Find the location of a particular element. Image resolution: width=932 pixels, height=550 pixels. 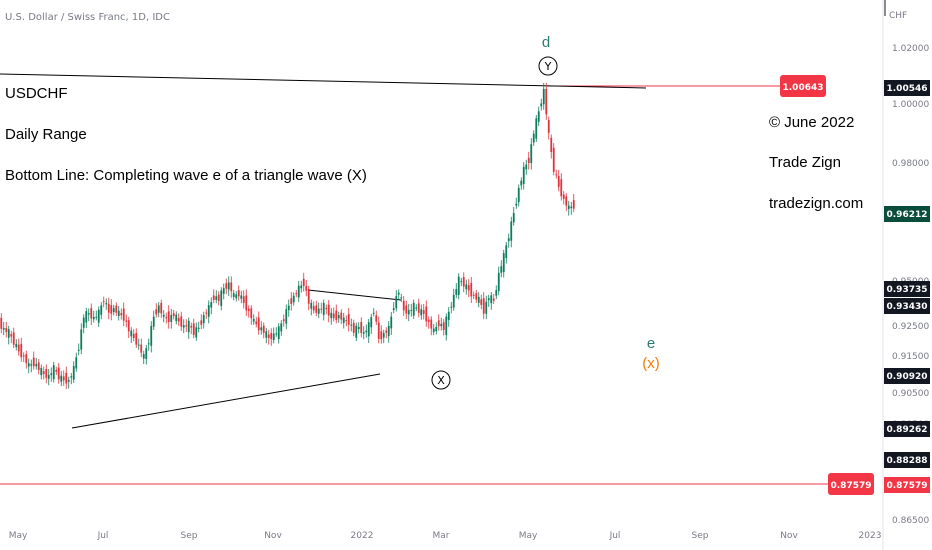

time-tick: Nov is located at coordinates (273, 536).